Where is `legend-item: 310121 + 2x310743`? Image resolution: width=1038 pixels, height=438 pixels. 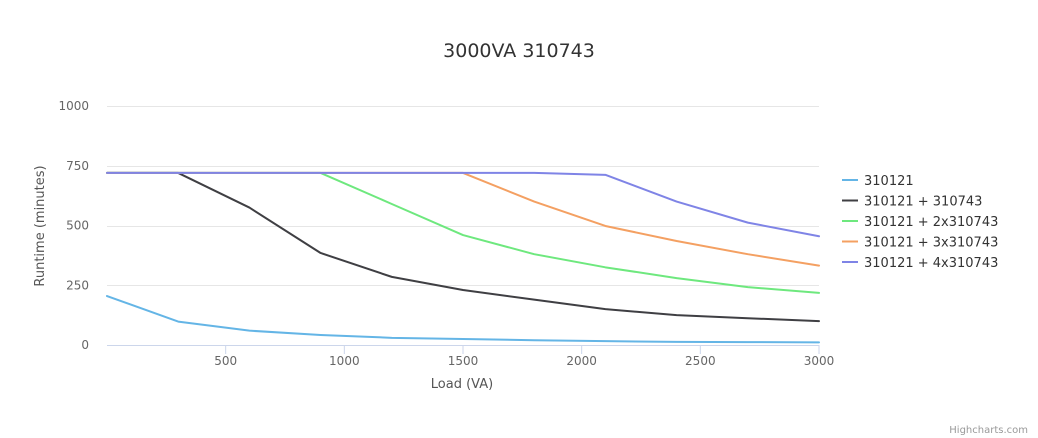
legend-item: 310121 + 2x310743 is located at coordinates (920, 222).